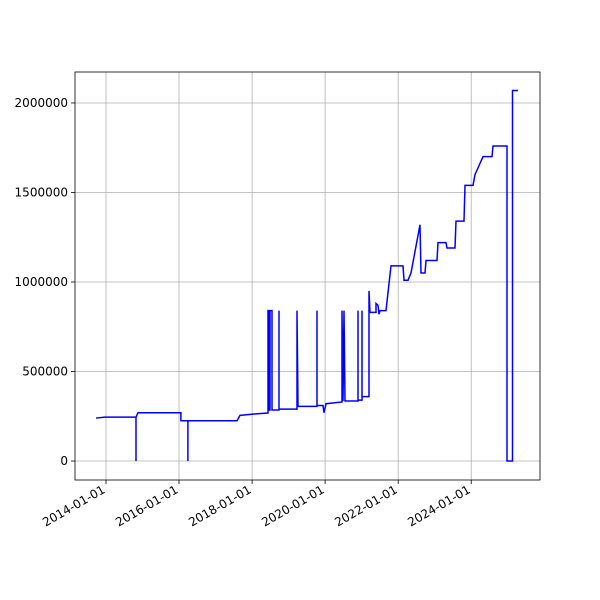 The height and width of the screenshot is (600, 600). I want to click on y-tick-label: 2000000, so click(41, 103).